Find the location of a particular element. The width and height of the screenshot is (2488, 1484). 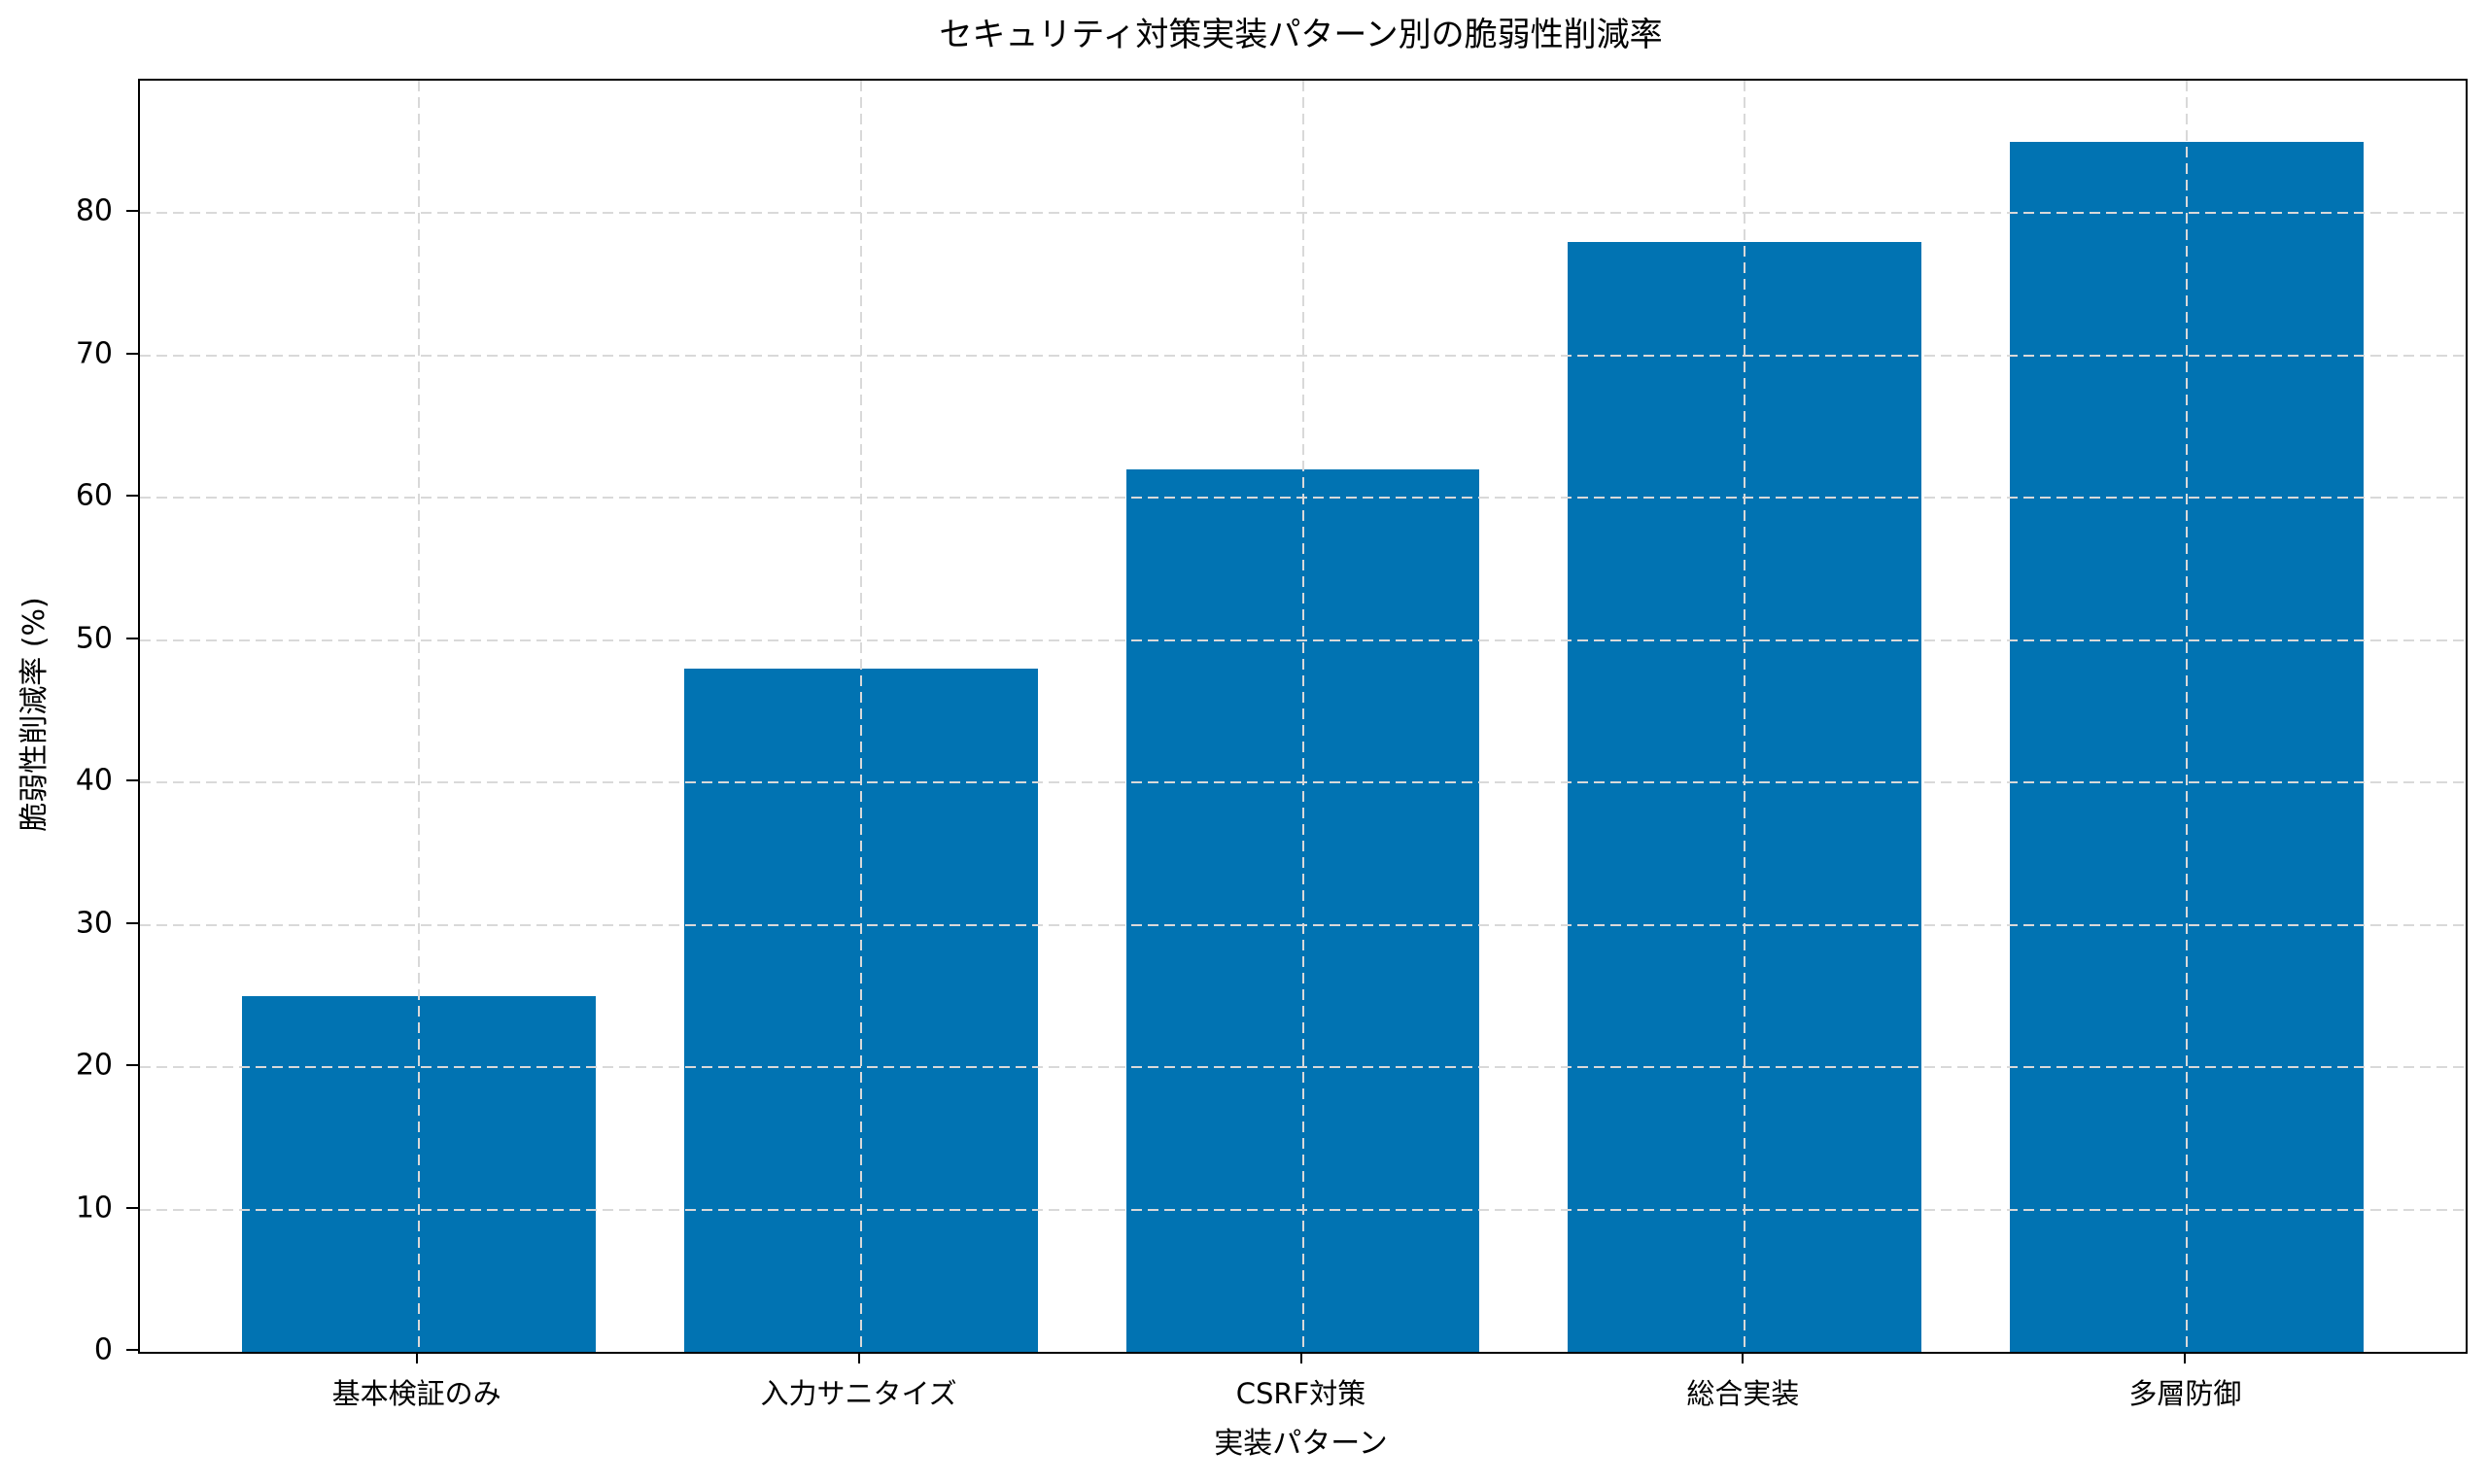

y-tick-label: 30 is located at coordinates (94, 923).